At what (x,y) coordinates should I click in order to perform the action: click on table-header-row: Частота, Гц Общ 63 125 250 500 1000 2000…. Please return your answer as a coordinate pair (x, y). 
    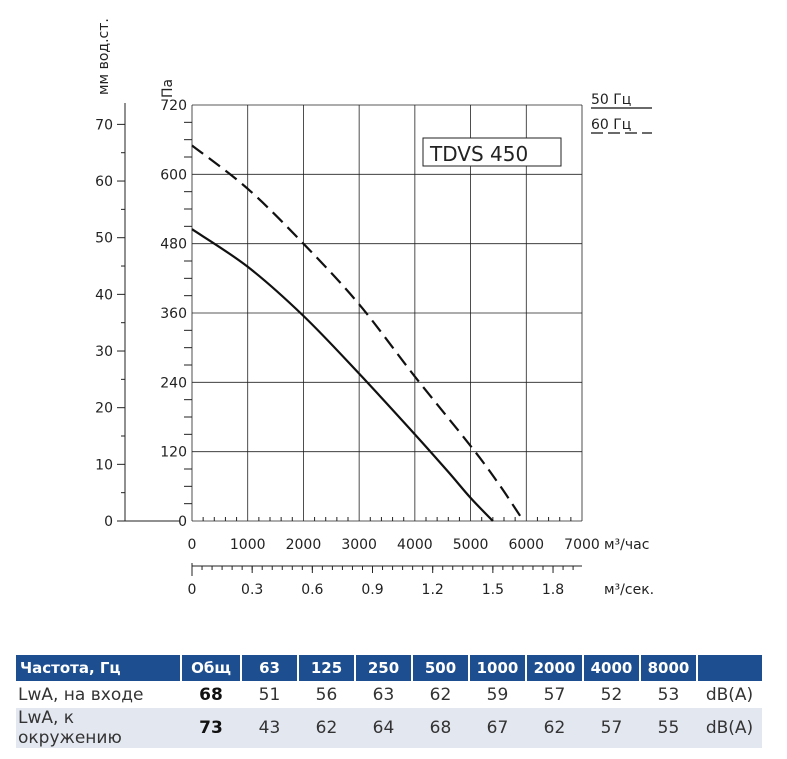
    Looking at the image, I should click on (389, 668).